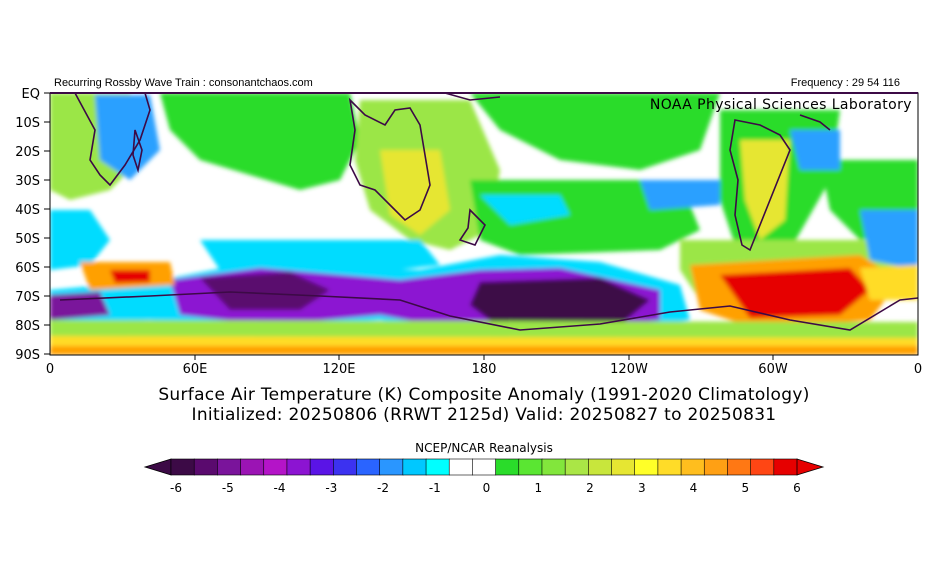 This screenshot has width=930, height=580. What do you see at coordinates (383, 488) in the screenshot?
I see `colorbar-tick-label: -2` at bounding box center [383, 488].